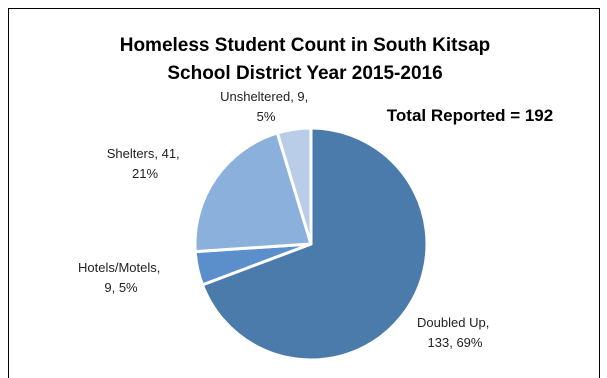  What do you see at coordinates (121, 287) in the screenshot?
I see `slice-label-hotels-motels-line-2: 9, 5%` at bounding box center [121, 287].